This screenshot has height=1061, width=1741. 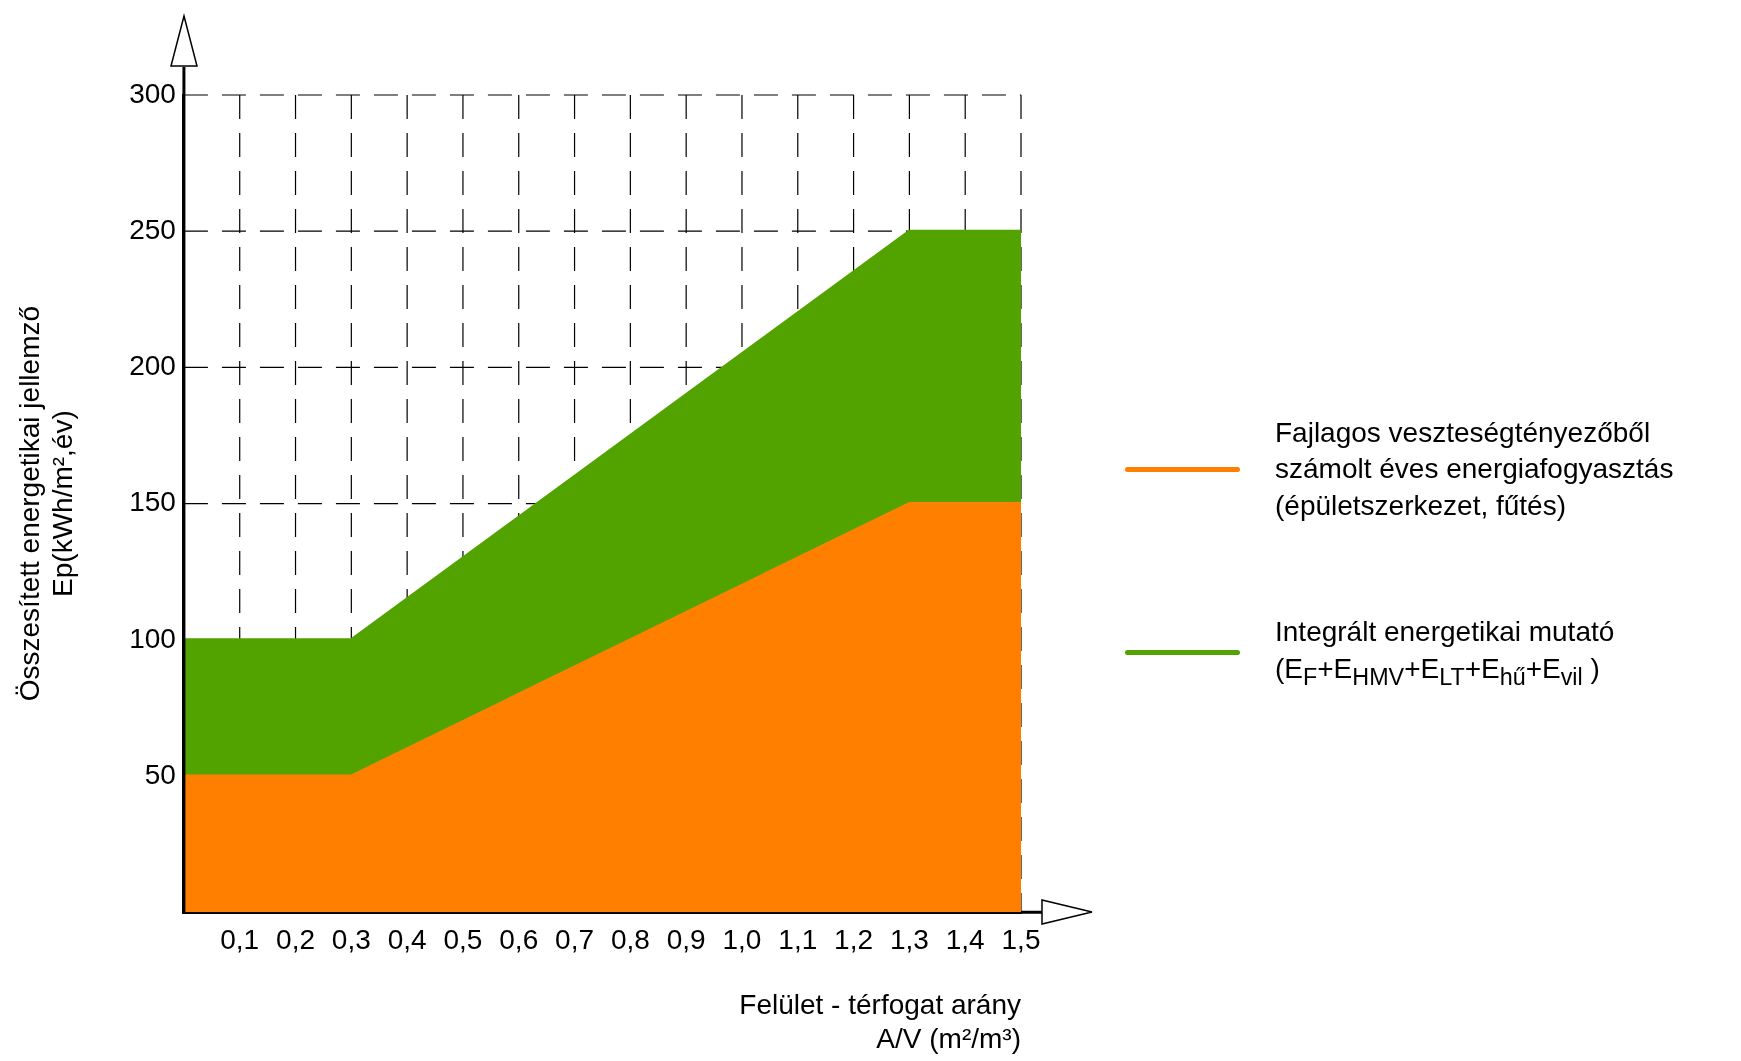 What do you see at coordinates (152, 93) in the screenshot?
I see `y-tick-label: 300` at bounding box center [152, 93].